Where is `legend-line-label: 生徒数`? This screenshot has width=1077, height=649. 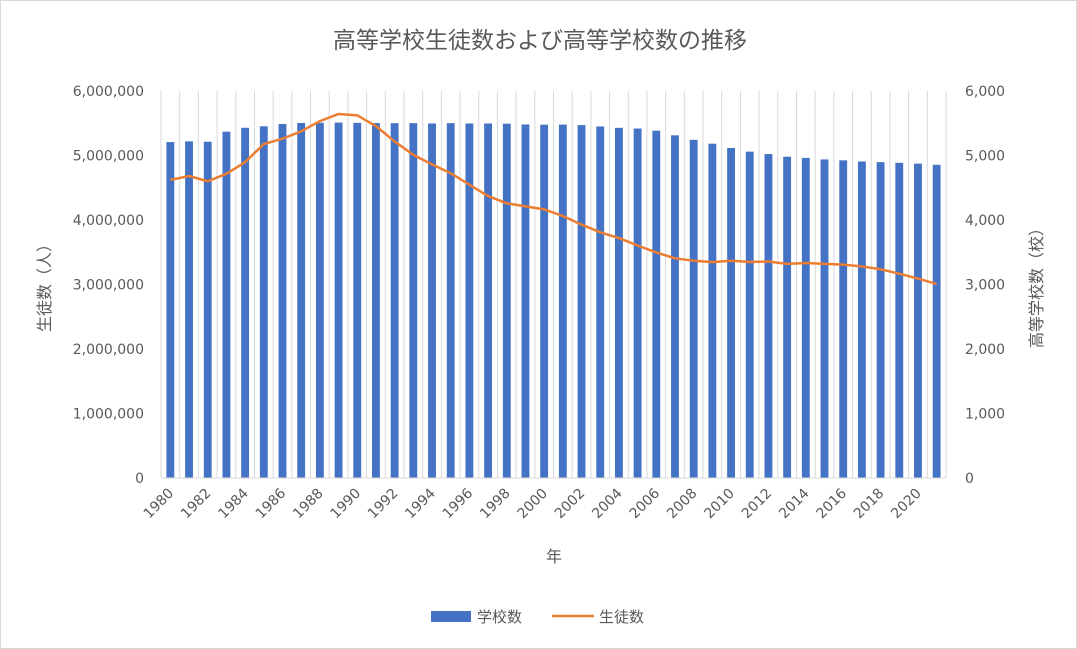
legend-line-label: 生徒数 is located at coordinates (621, 617).